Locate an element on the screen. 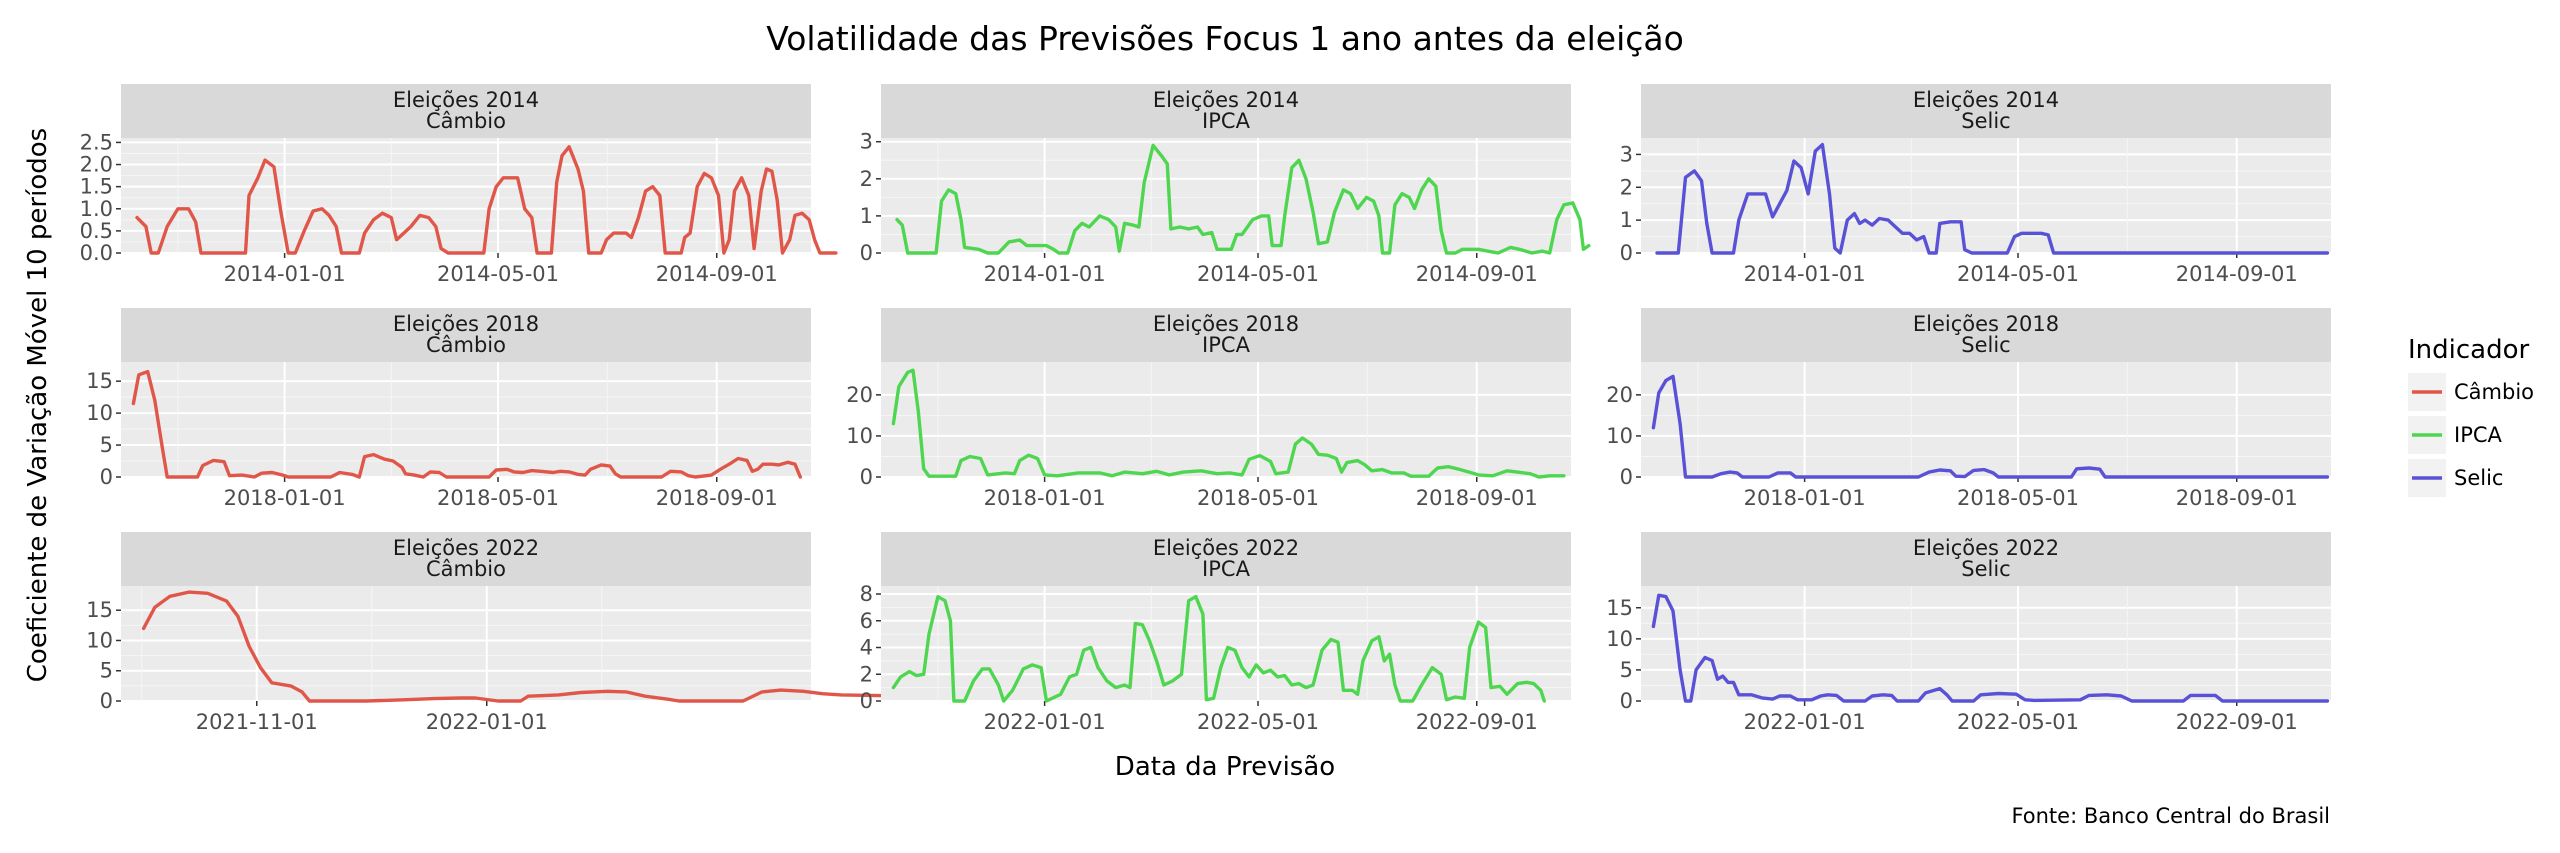 The width and height of the screenshot is (2560, 853). legend-title: Indicador is located at coordinates (2469, 350).